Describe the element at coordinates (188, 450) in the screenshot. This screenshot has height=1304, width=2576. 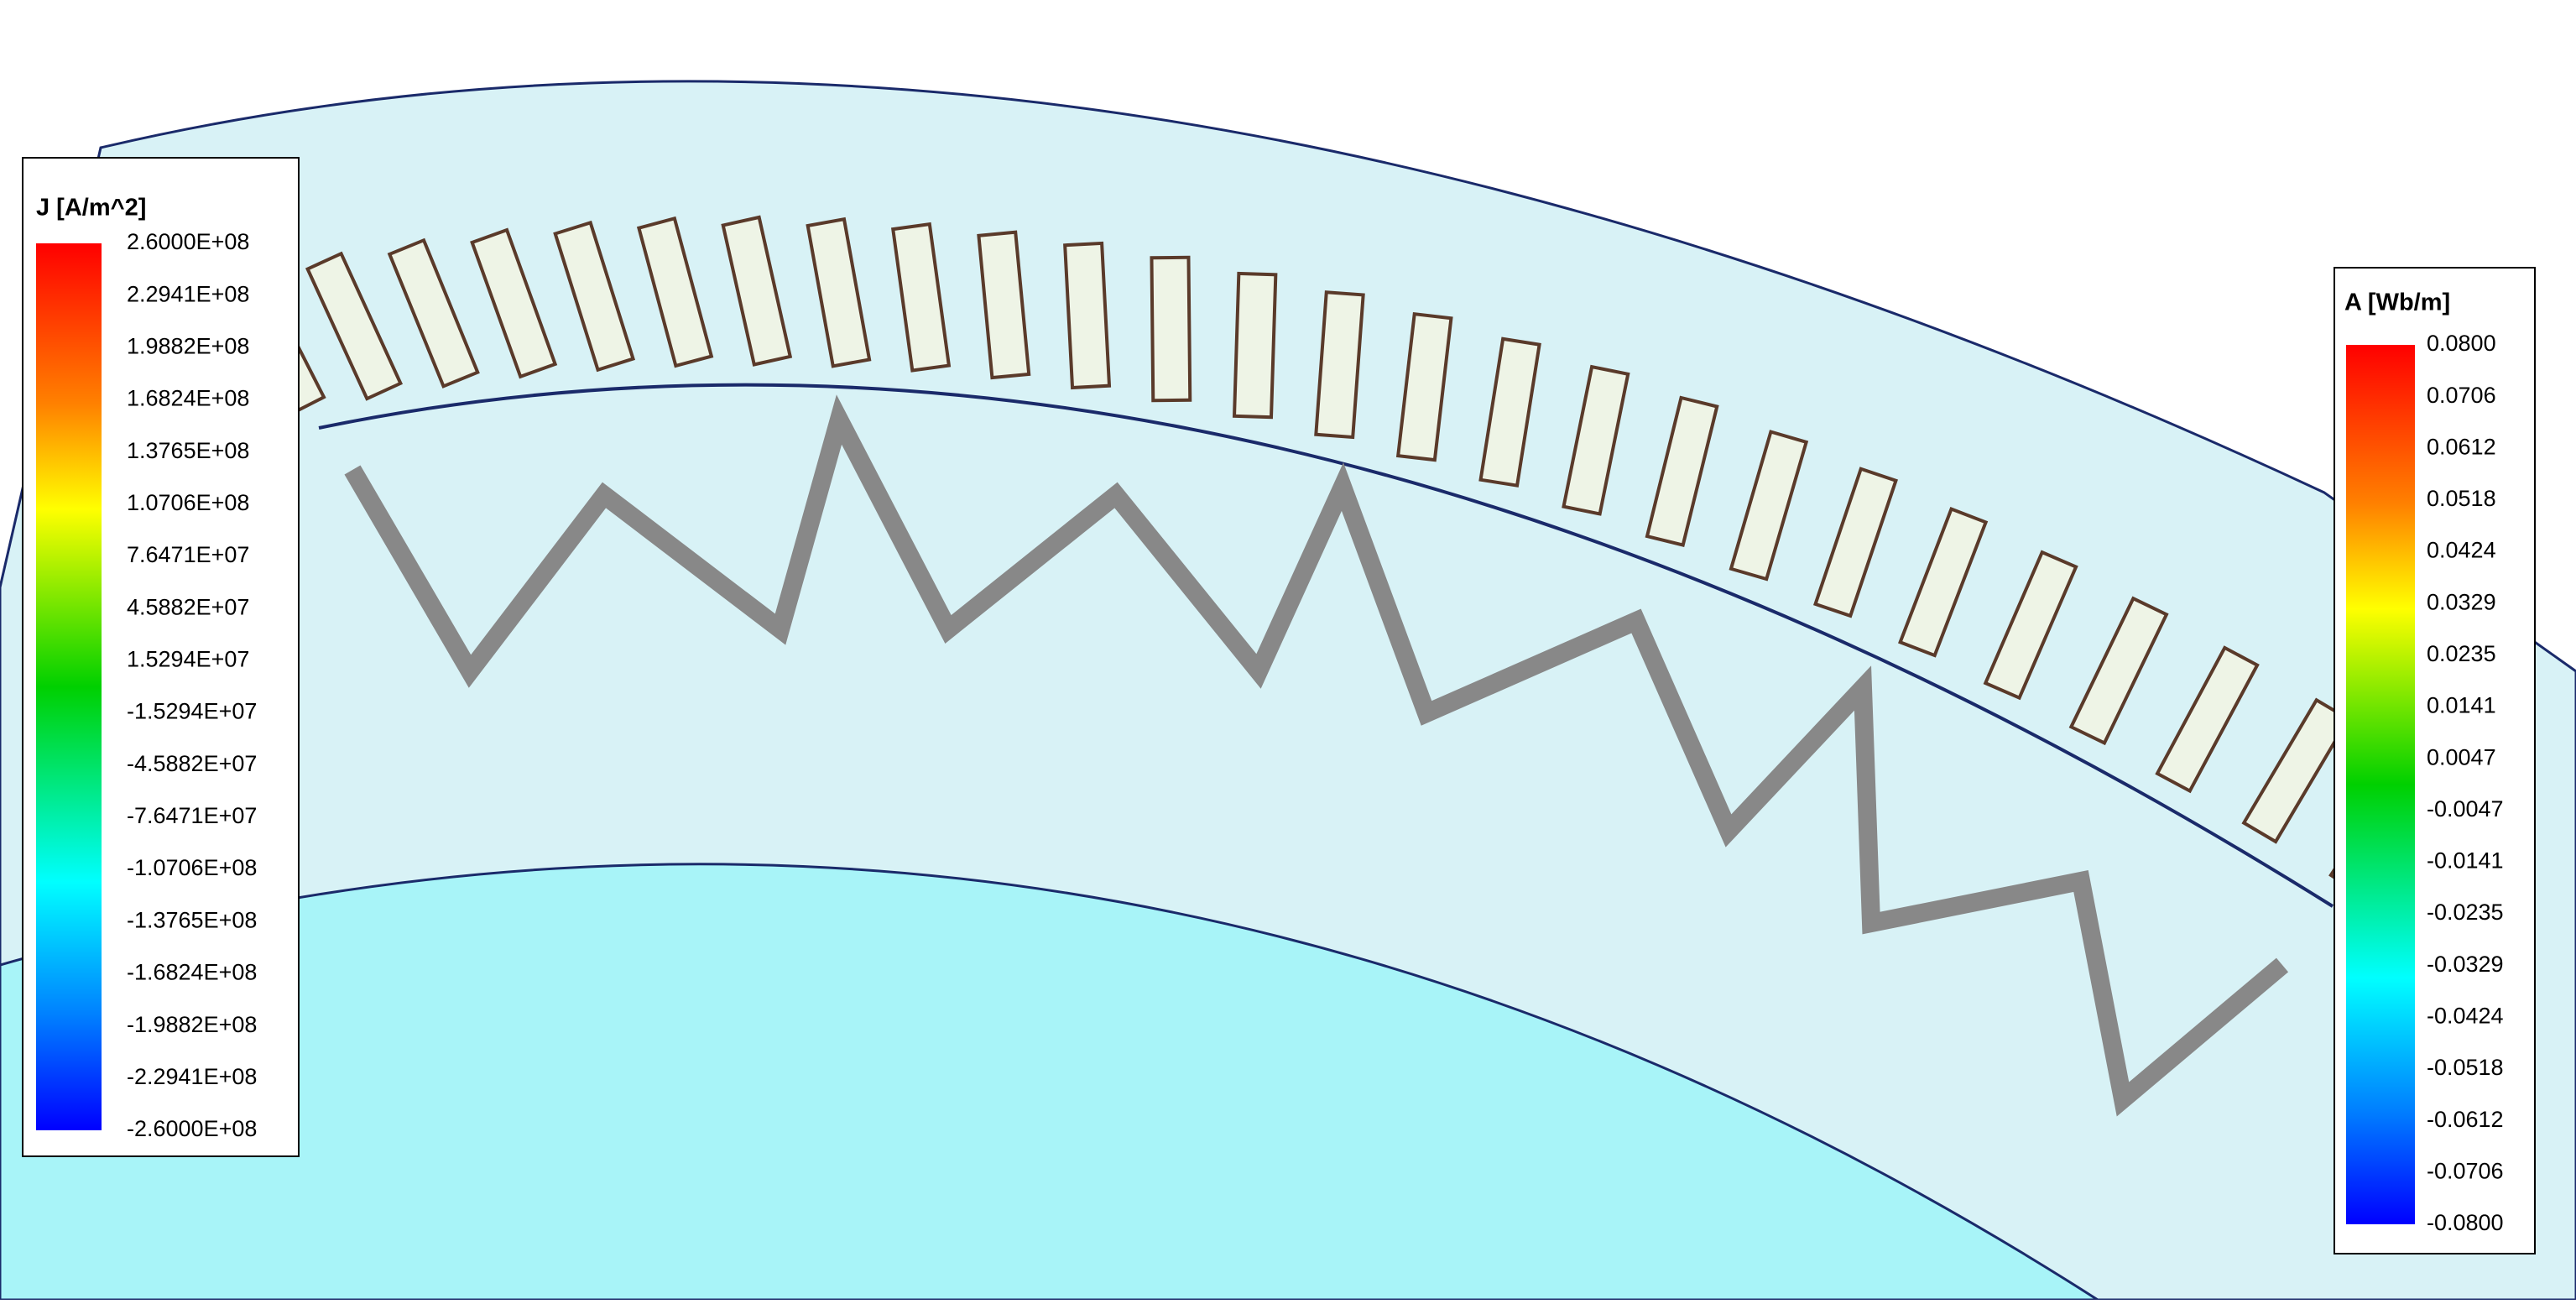
I see `legend-label: 1.3765E+08` at that location.